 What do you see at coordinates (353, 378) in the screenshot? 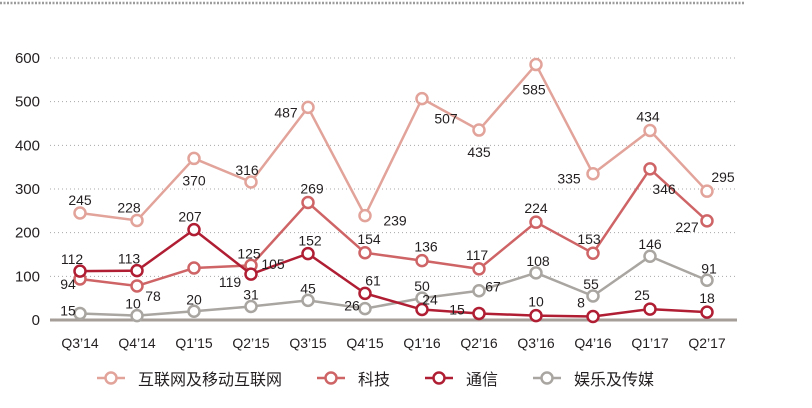
I see `legend-item-tech: 科技` at bounding box center [353, 378].